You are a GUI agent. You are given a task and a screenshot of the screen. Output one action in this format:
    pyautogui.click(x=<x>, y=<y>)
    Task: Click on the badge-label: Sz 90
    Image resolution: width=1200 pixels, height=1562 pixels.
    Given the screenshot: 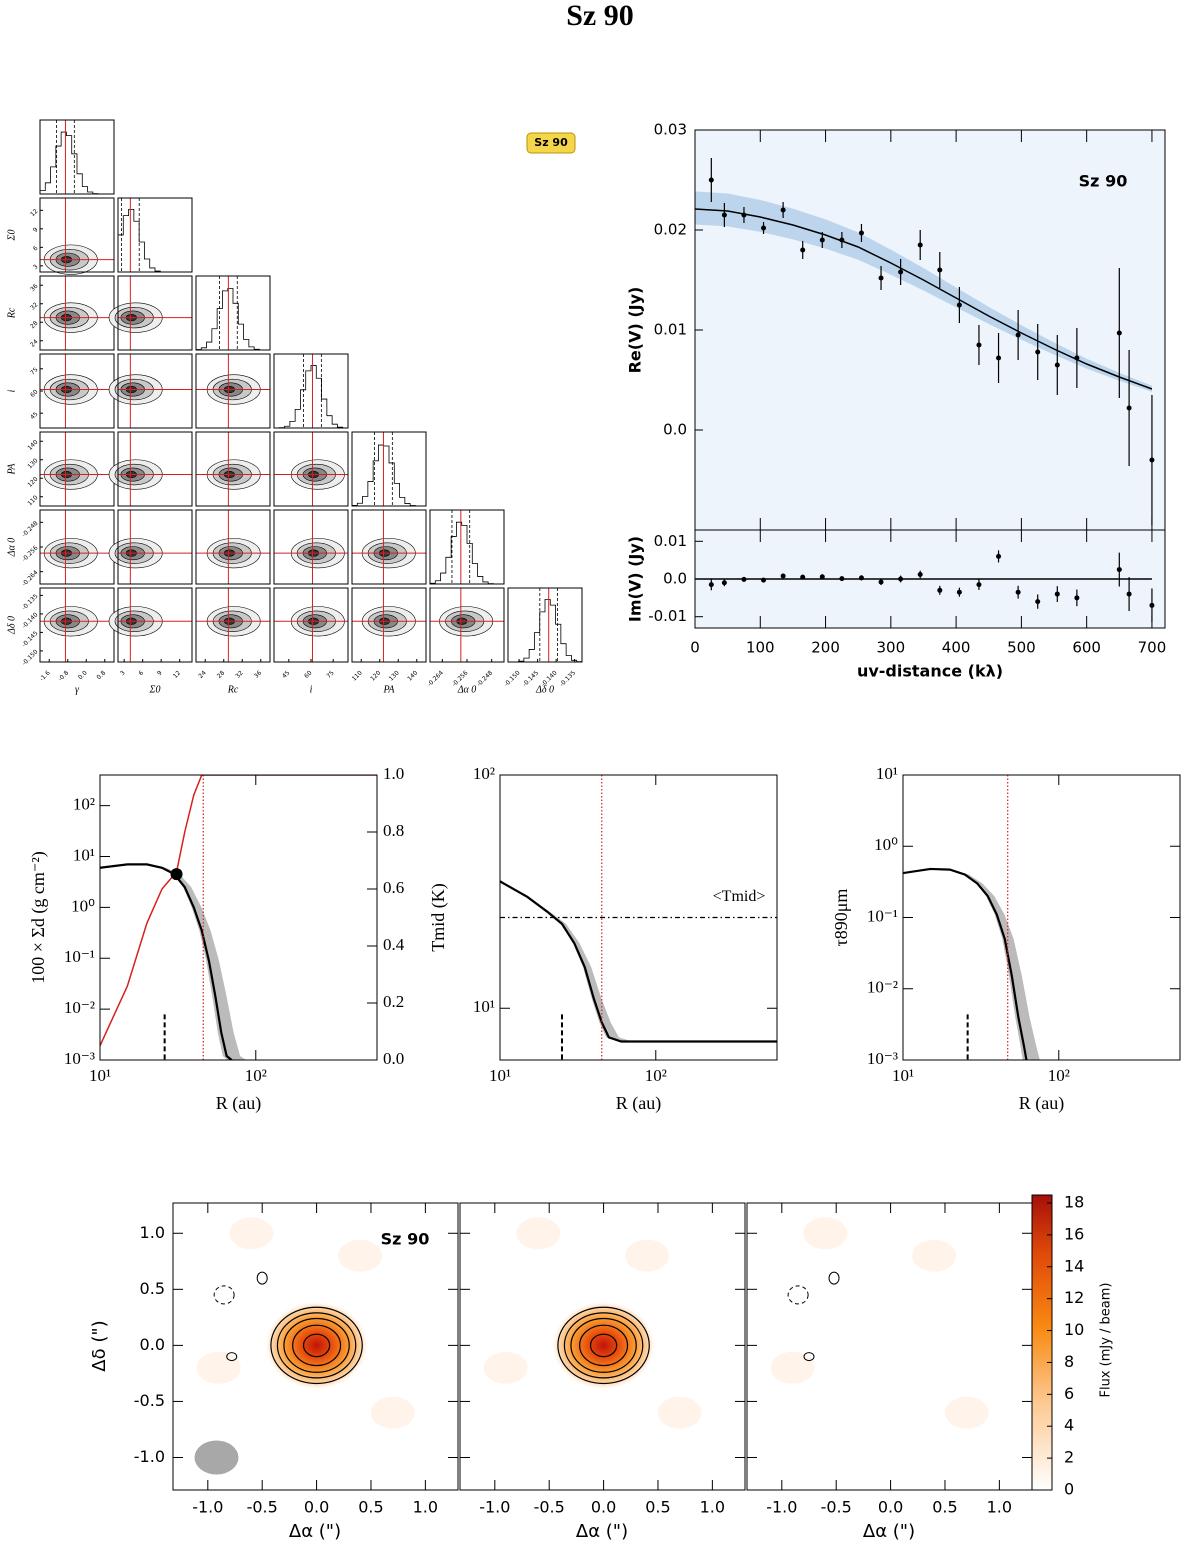 What is the action you would take?
    pyautogui.click(x=551, y=142)
    